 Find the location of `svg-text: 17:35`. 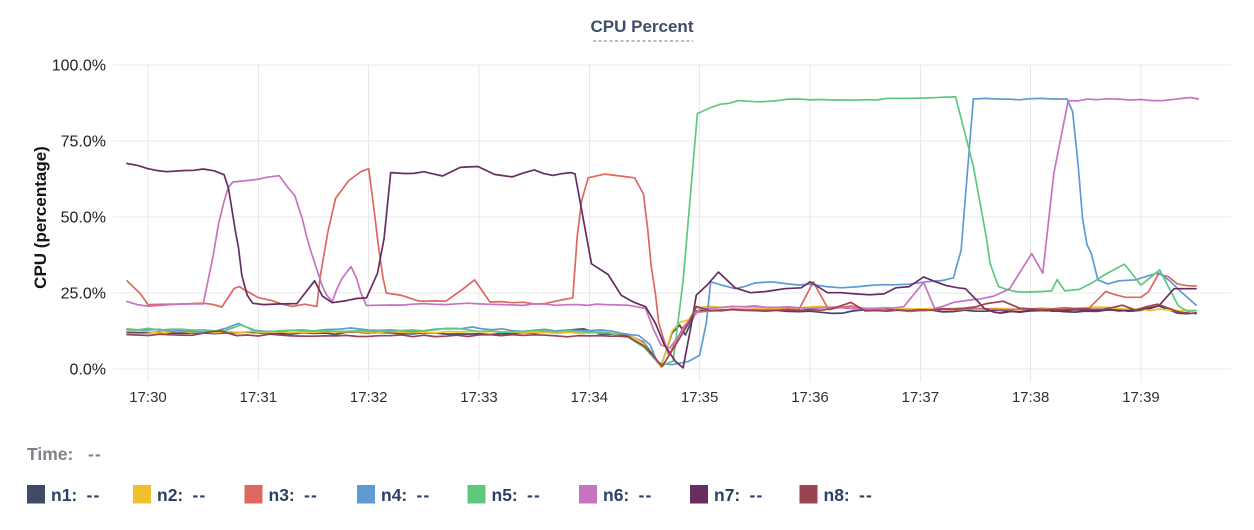

svg-text: 17:35 is located at coordinates (700, 397).